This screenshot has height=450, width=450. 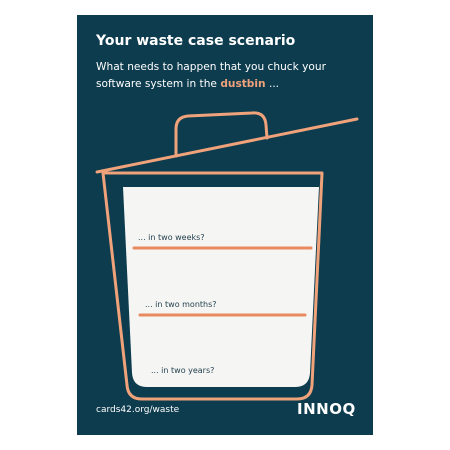 I want to click on question-two-years: ... in two years?, so click(x=183, y=370).